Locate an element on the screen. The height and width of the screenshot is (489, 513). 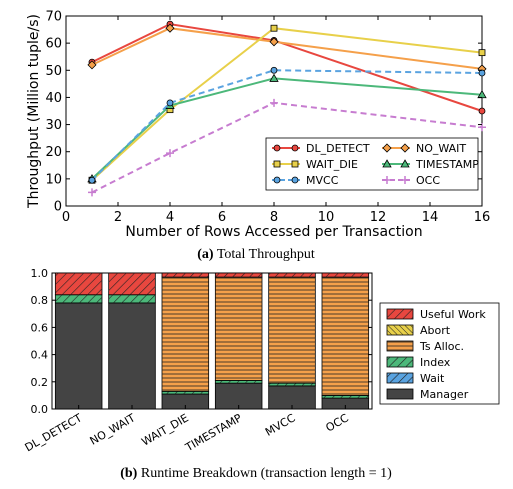
legend-label: Index is located at coordinates (435, 362).